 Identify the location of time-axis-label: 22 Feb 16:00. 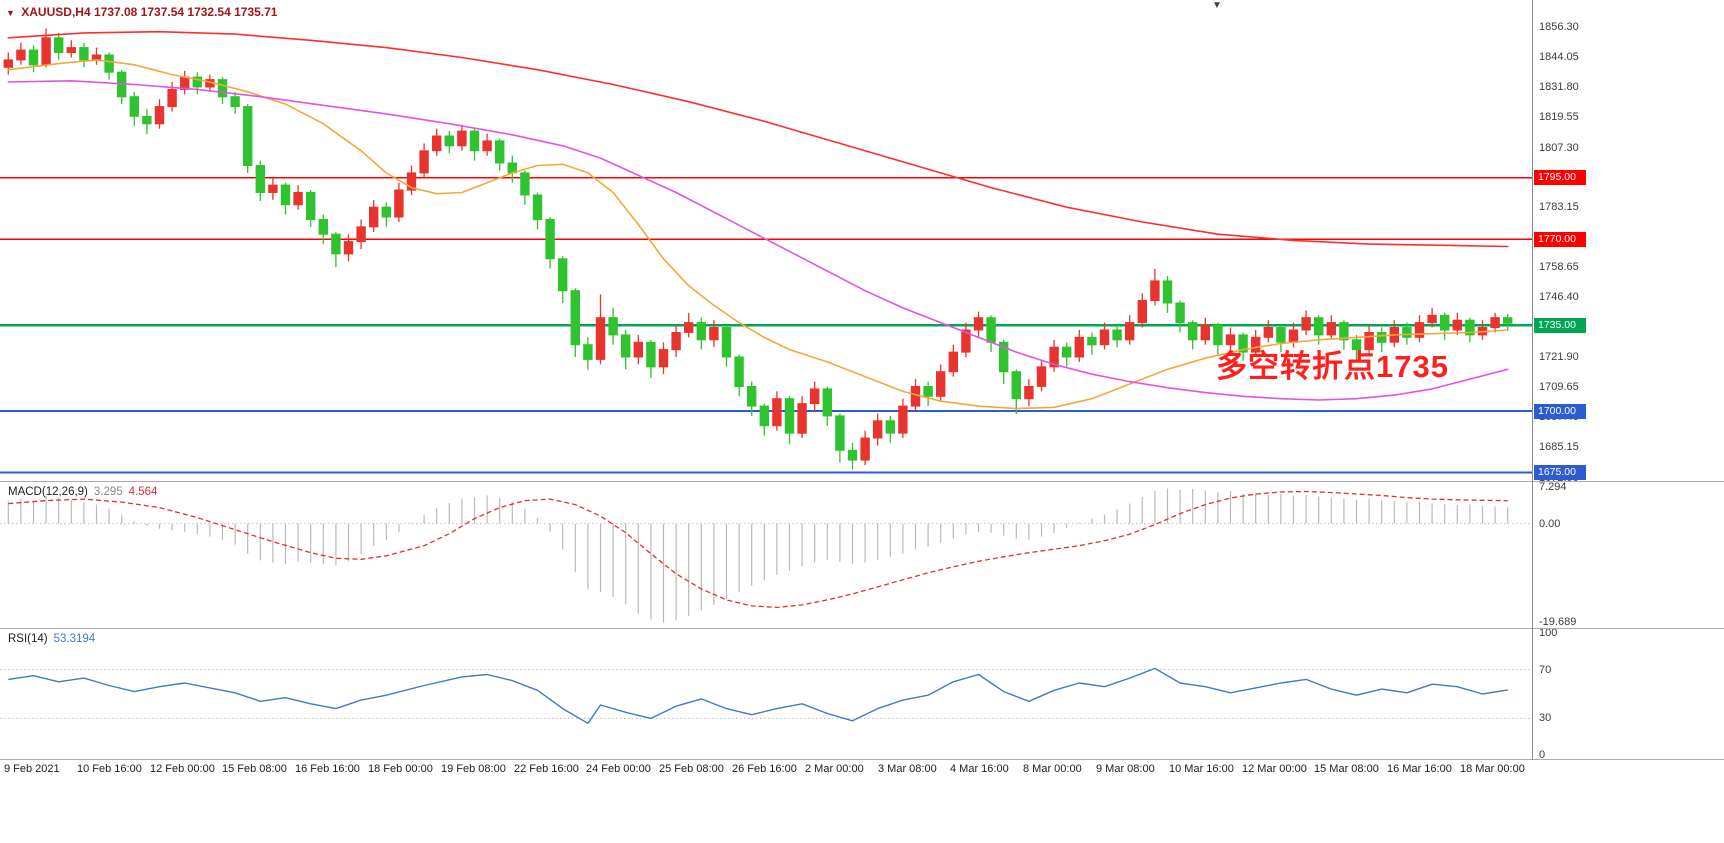
(546, 769).